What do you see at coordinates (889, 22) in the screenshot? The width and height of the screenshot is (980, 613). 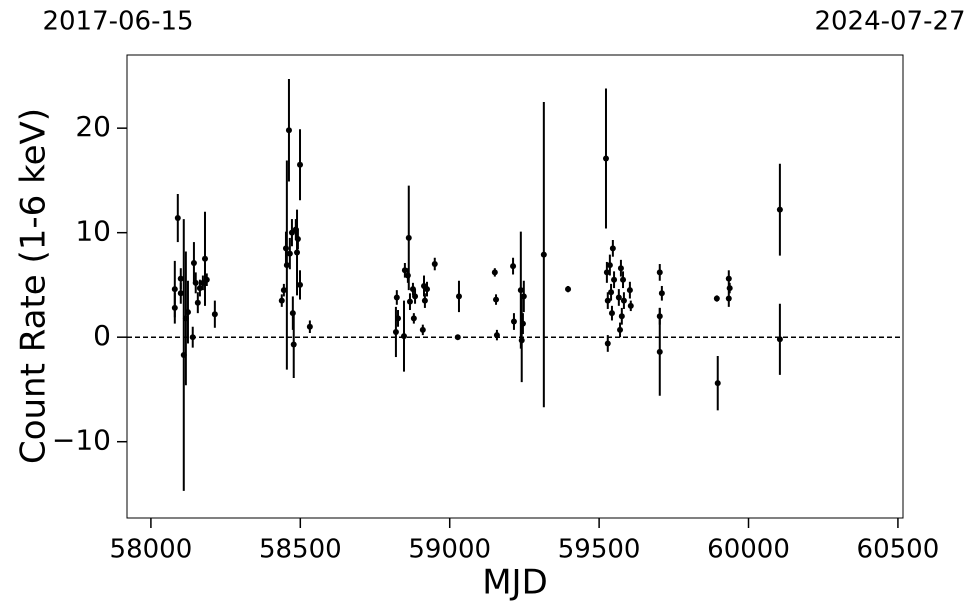 I see `date-end-label: 2024-07-27` at bounding box center [889, 22].